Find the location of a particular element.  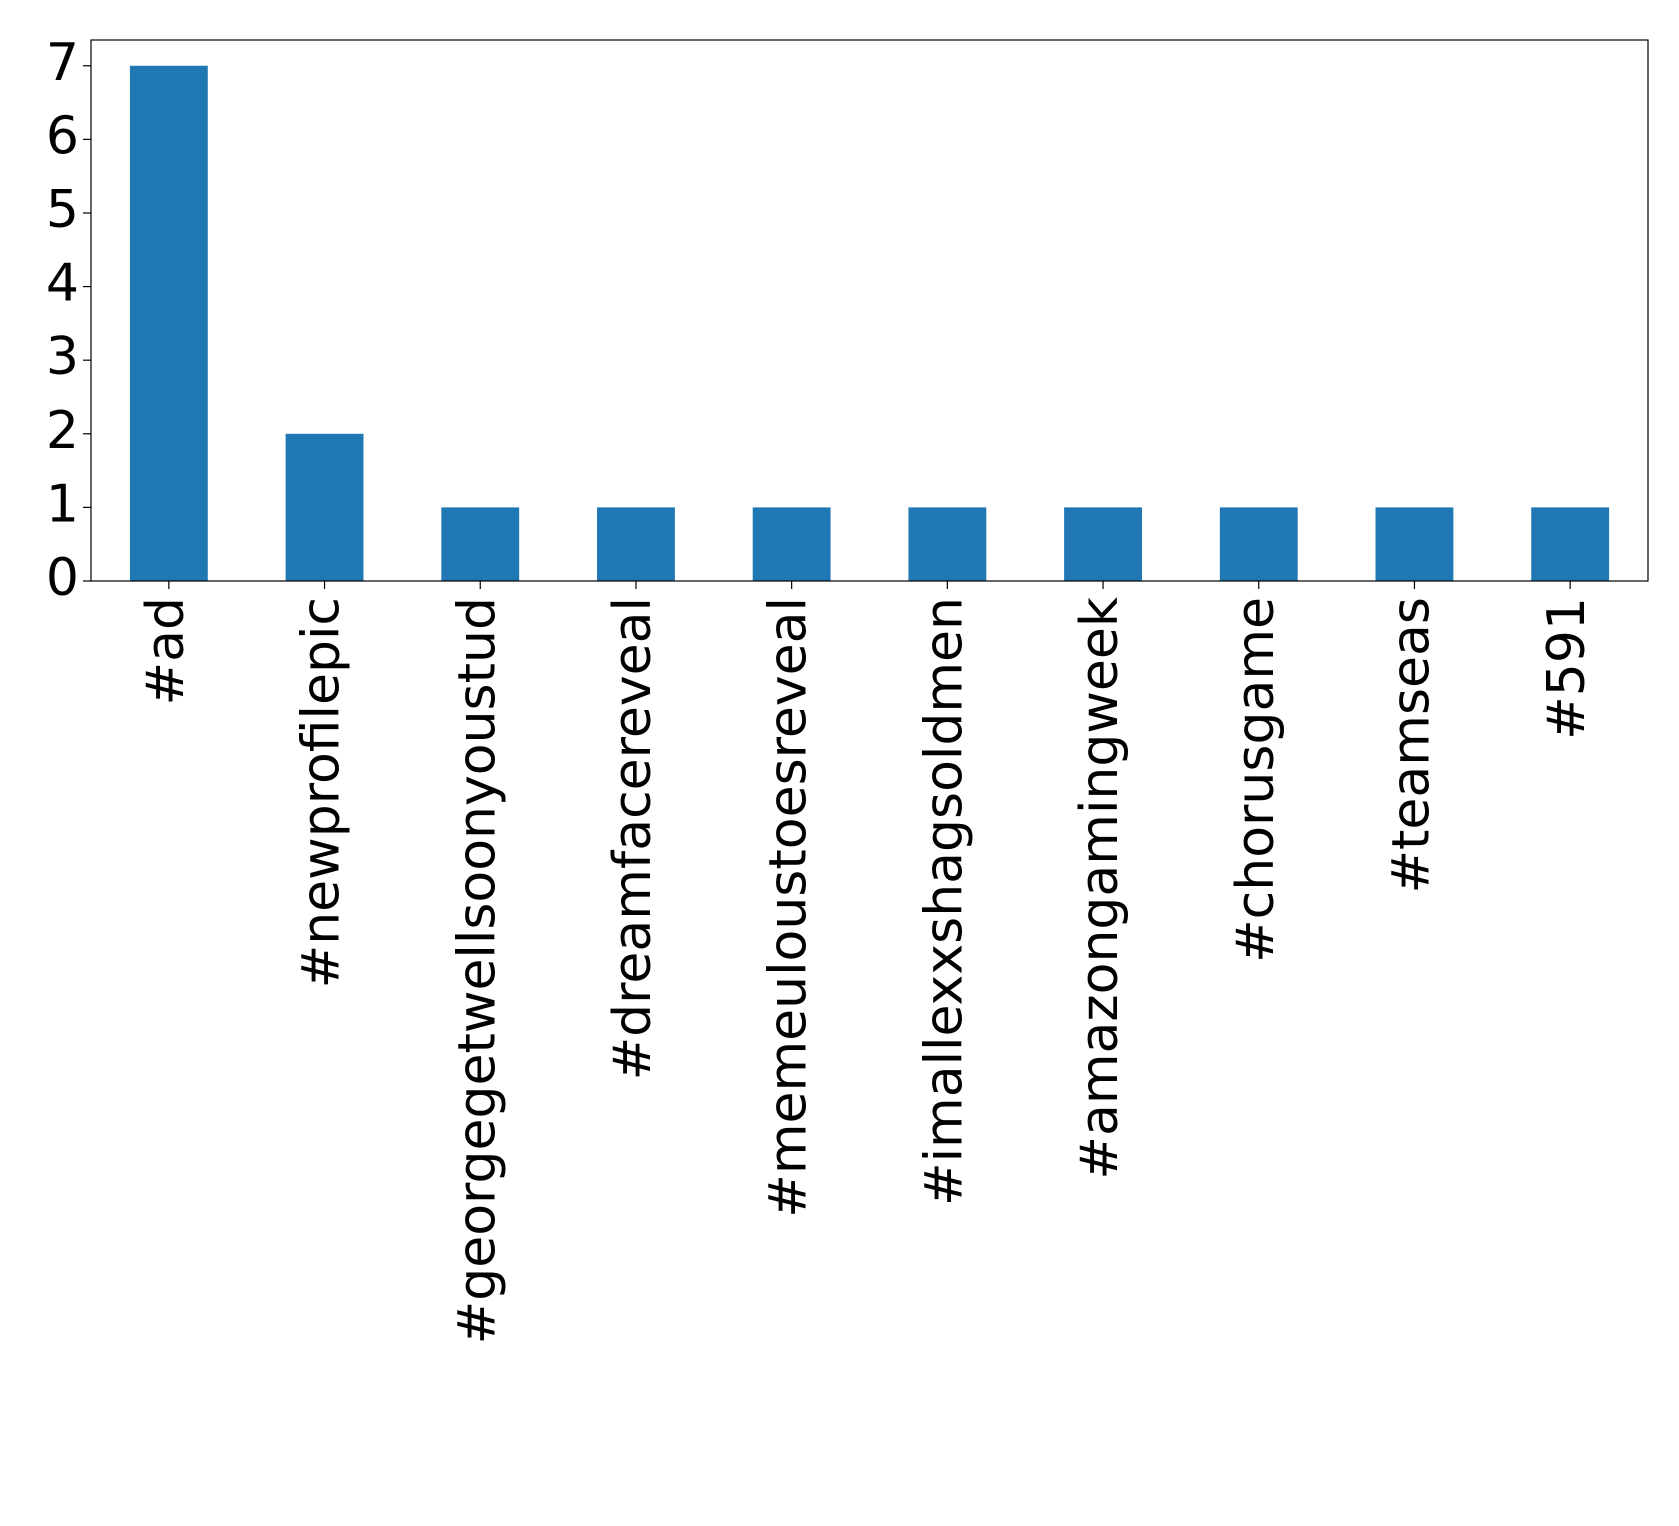

x-tick-label: #teamseas is located at coordinates (1411, 745).